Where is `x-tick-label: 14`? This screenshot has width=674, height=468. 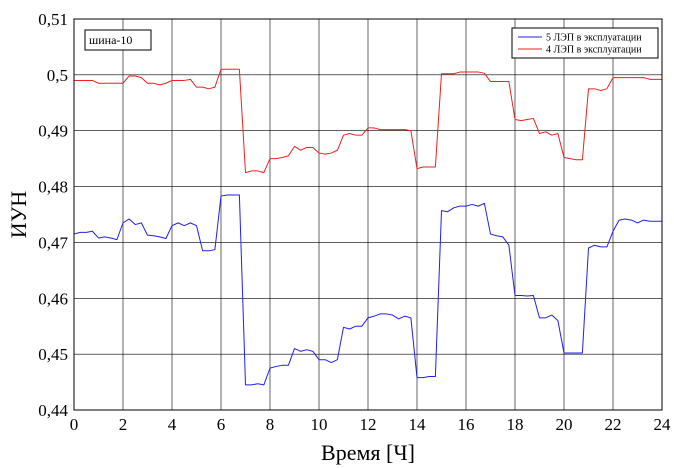
x-tick-label: 14 is located at coordinates (418, 424).